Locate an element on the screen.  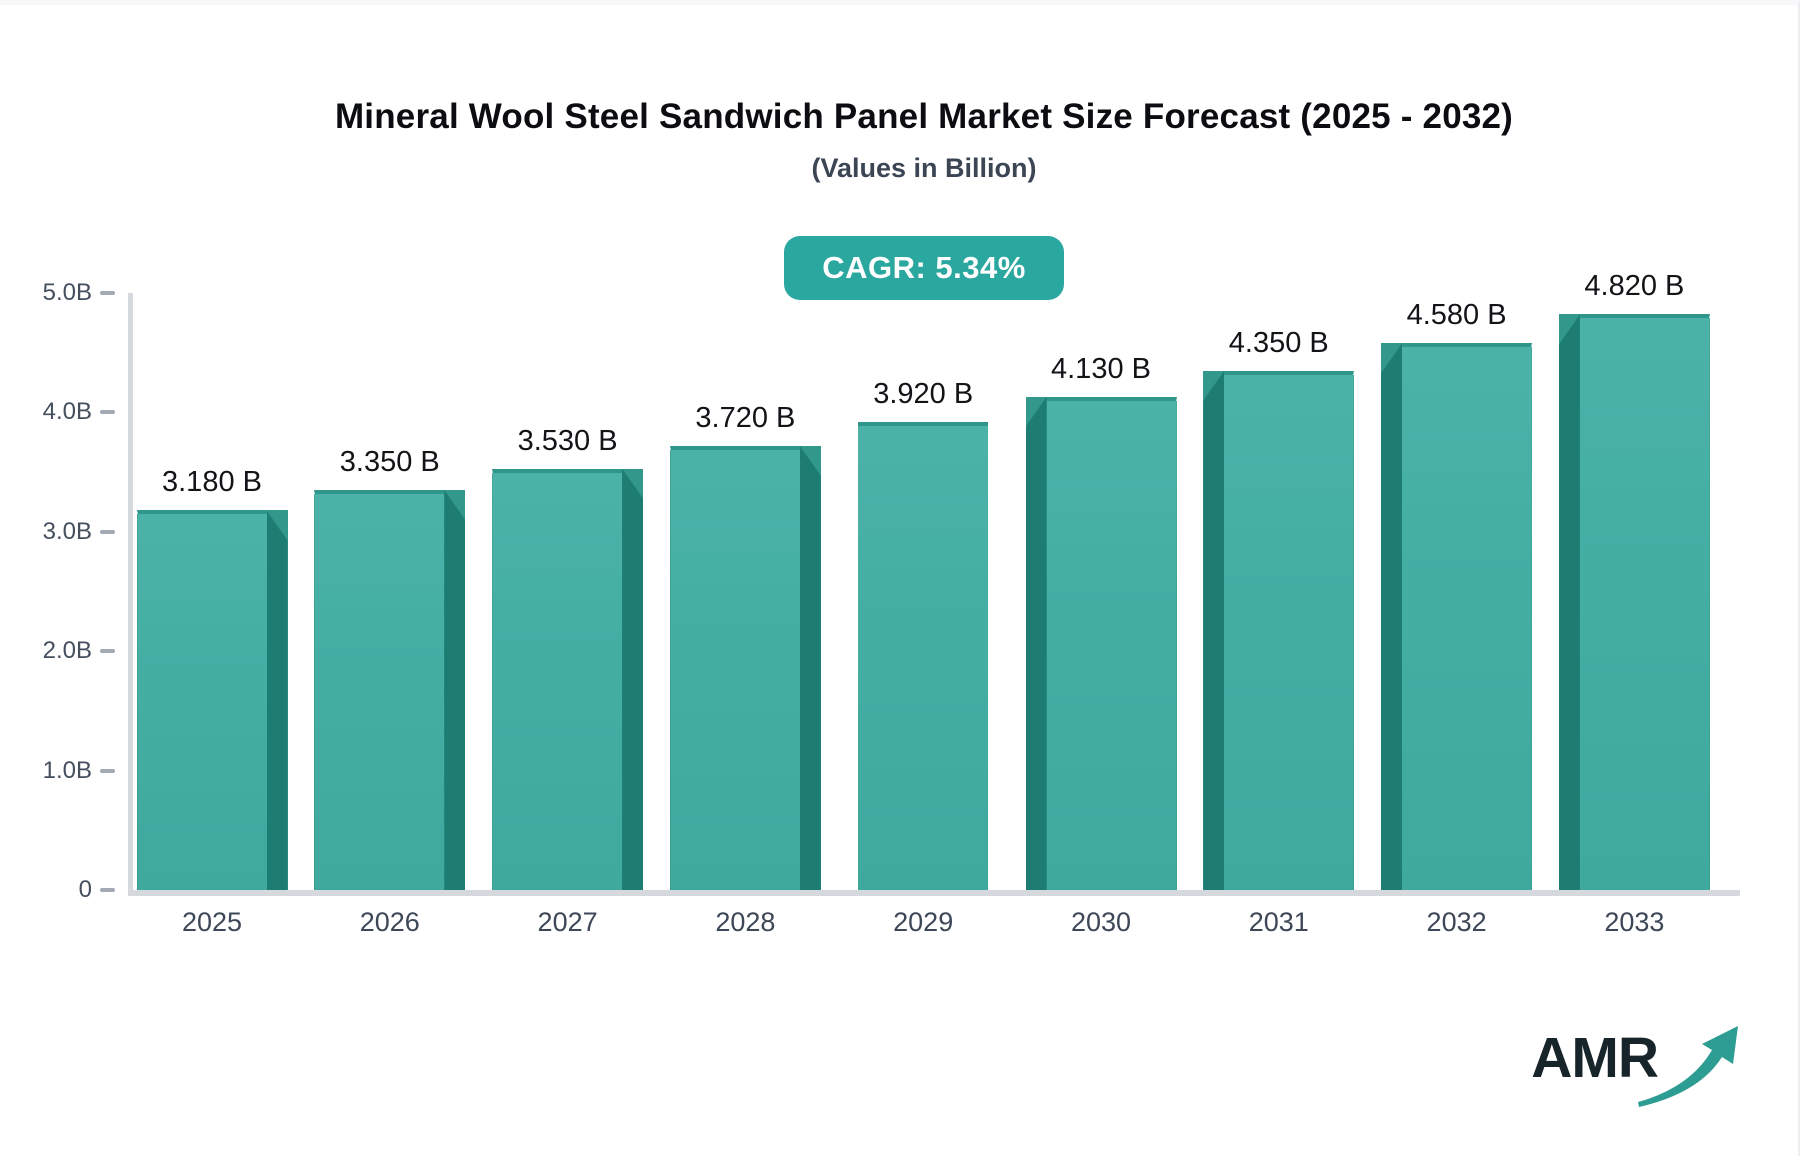
x-tick-label: 2027 is located at coordinates (567, 922).